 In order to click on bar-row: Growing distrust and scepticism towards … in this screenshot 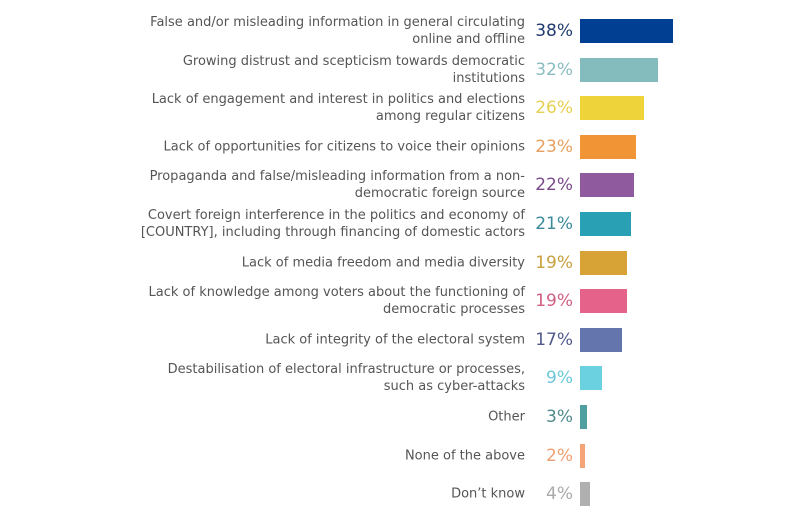, I will do `click(404, 70)`.